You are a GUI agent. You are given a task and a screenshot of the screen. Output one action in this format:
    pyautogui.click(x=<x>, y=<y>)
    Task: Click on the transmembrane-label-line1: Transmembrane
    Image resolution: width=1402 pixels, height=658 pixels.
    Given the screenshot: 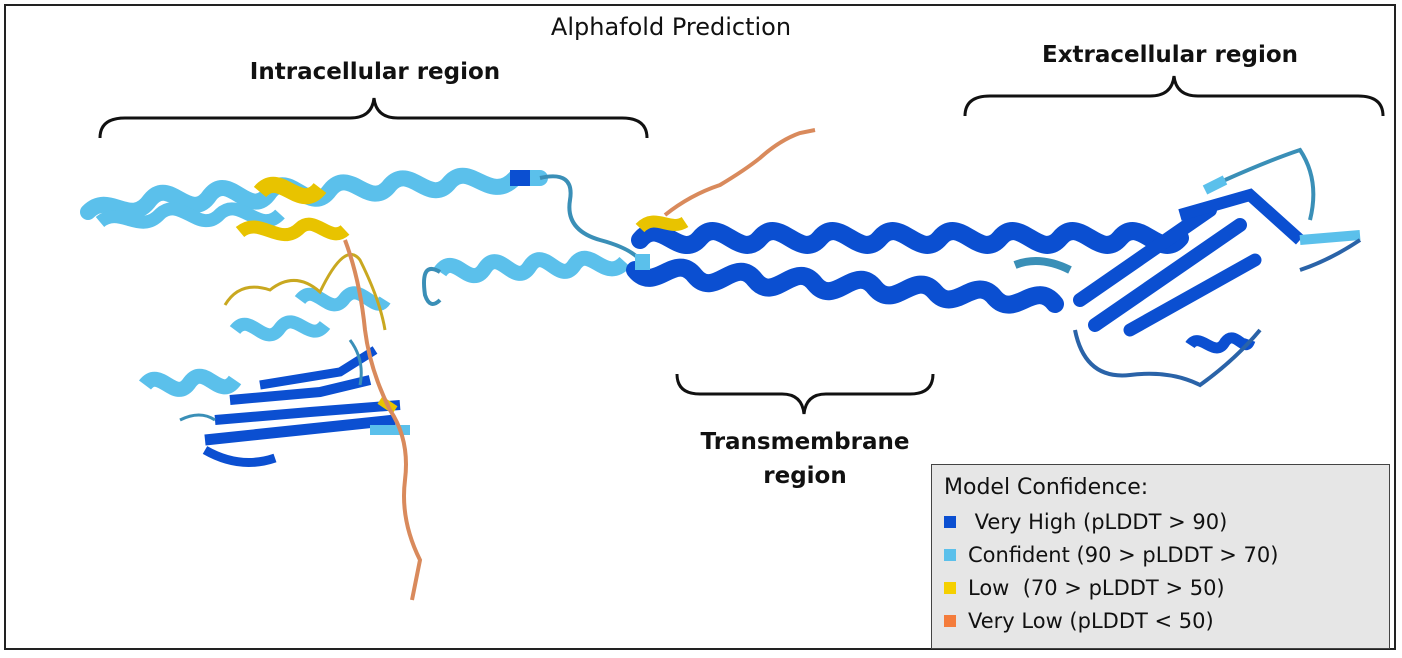 What is the action you would take?
    pyautogui.click(x=805, y=442)
    